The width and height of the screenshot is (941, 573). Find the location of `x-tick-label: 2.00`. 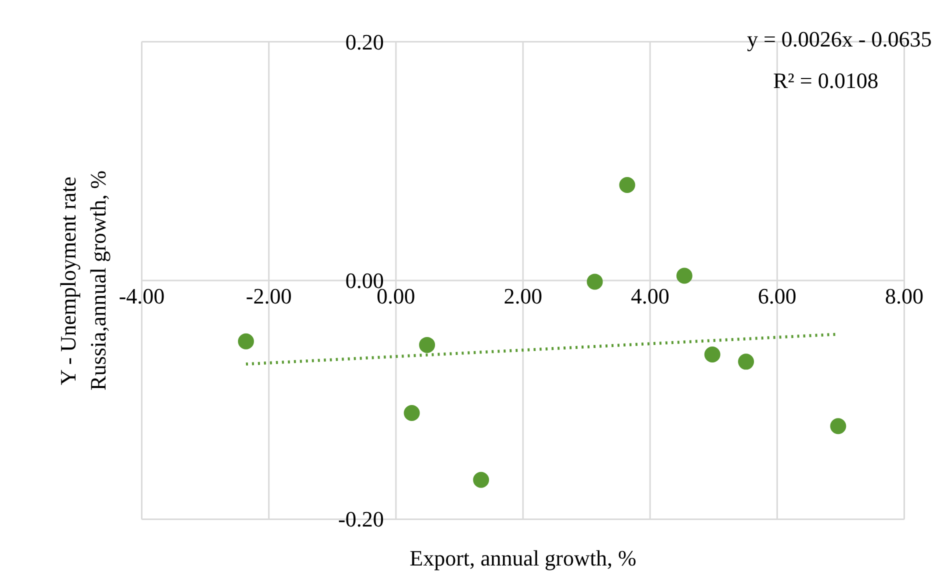

x-tick-label: 2.00 is located at coordinates (523, 296).